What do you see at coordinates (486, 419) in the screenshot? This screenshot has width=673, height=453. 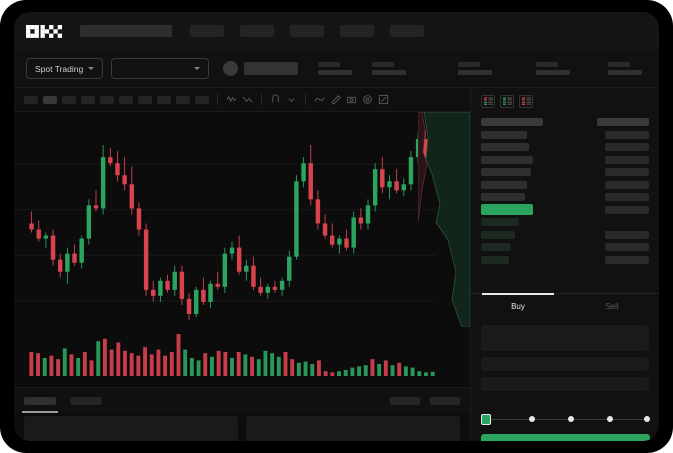 I see `slider-handle` at bounding box center [486, 419].